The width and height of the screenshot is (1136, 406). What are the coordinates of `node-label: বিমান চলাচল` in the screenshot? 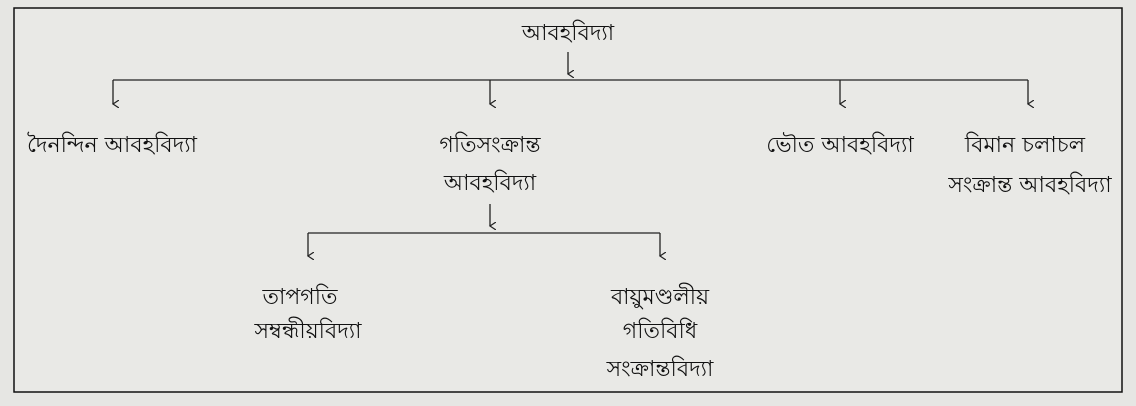 It's located at (1025, 145).